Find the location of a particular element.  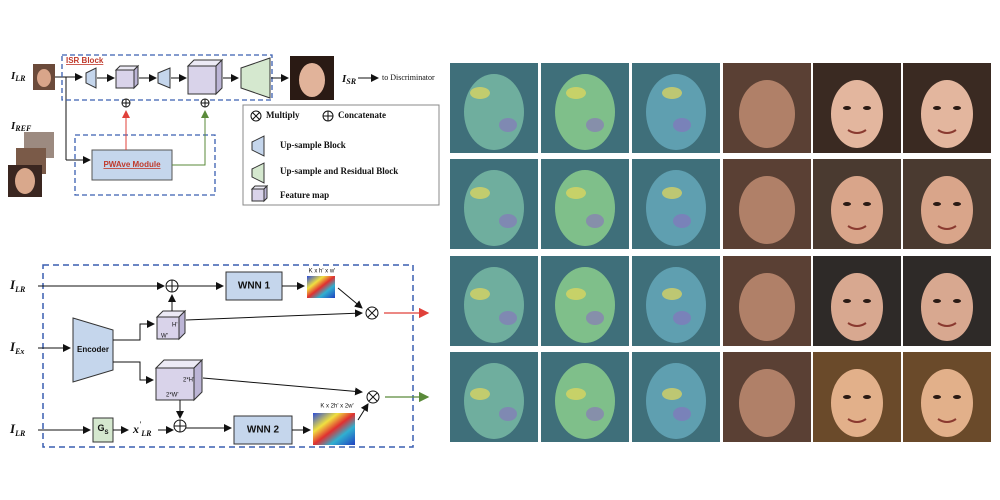

encoder is located at coordinates (93, 350).